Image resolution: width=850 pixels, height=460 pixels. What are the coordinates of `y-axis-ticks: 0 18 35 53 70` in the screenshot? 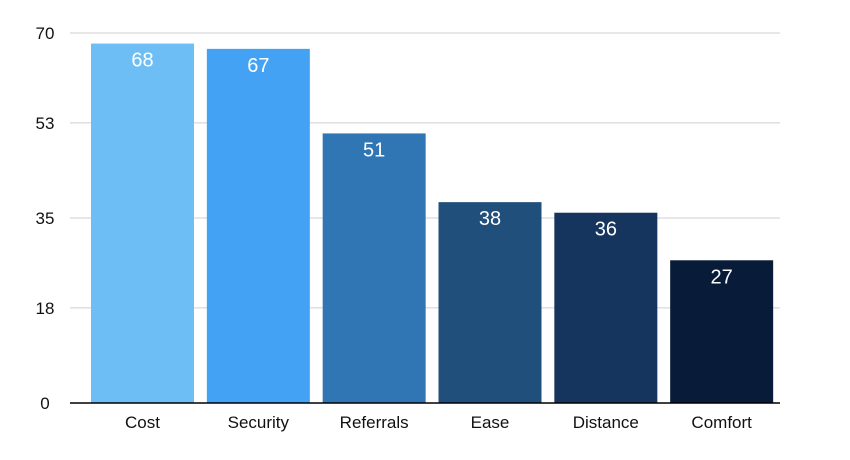 It's located at (45, 218).